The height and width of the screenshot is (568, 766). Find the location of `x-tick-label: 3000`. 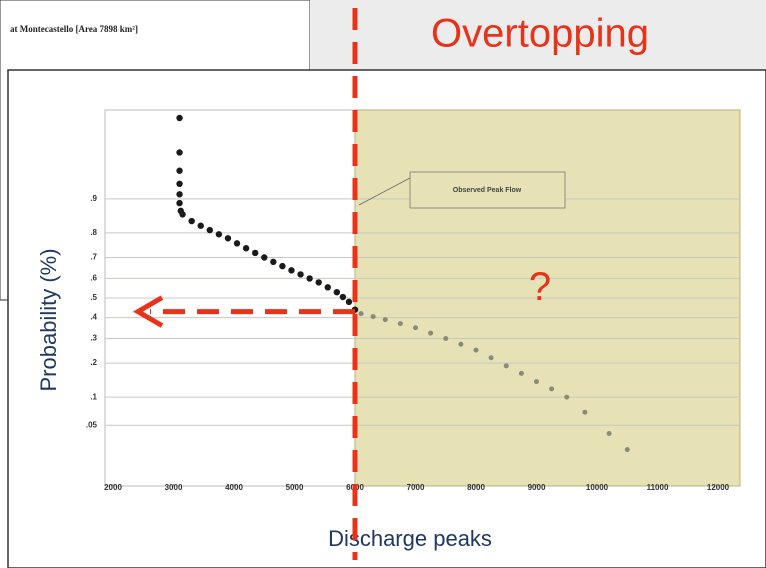

x-tick-label: 3000 is located at coordinates (174, 487).